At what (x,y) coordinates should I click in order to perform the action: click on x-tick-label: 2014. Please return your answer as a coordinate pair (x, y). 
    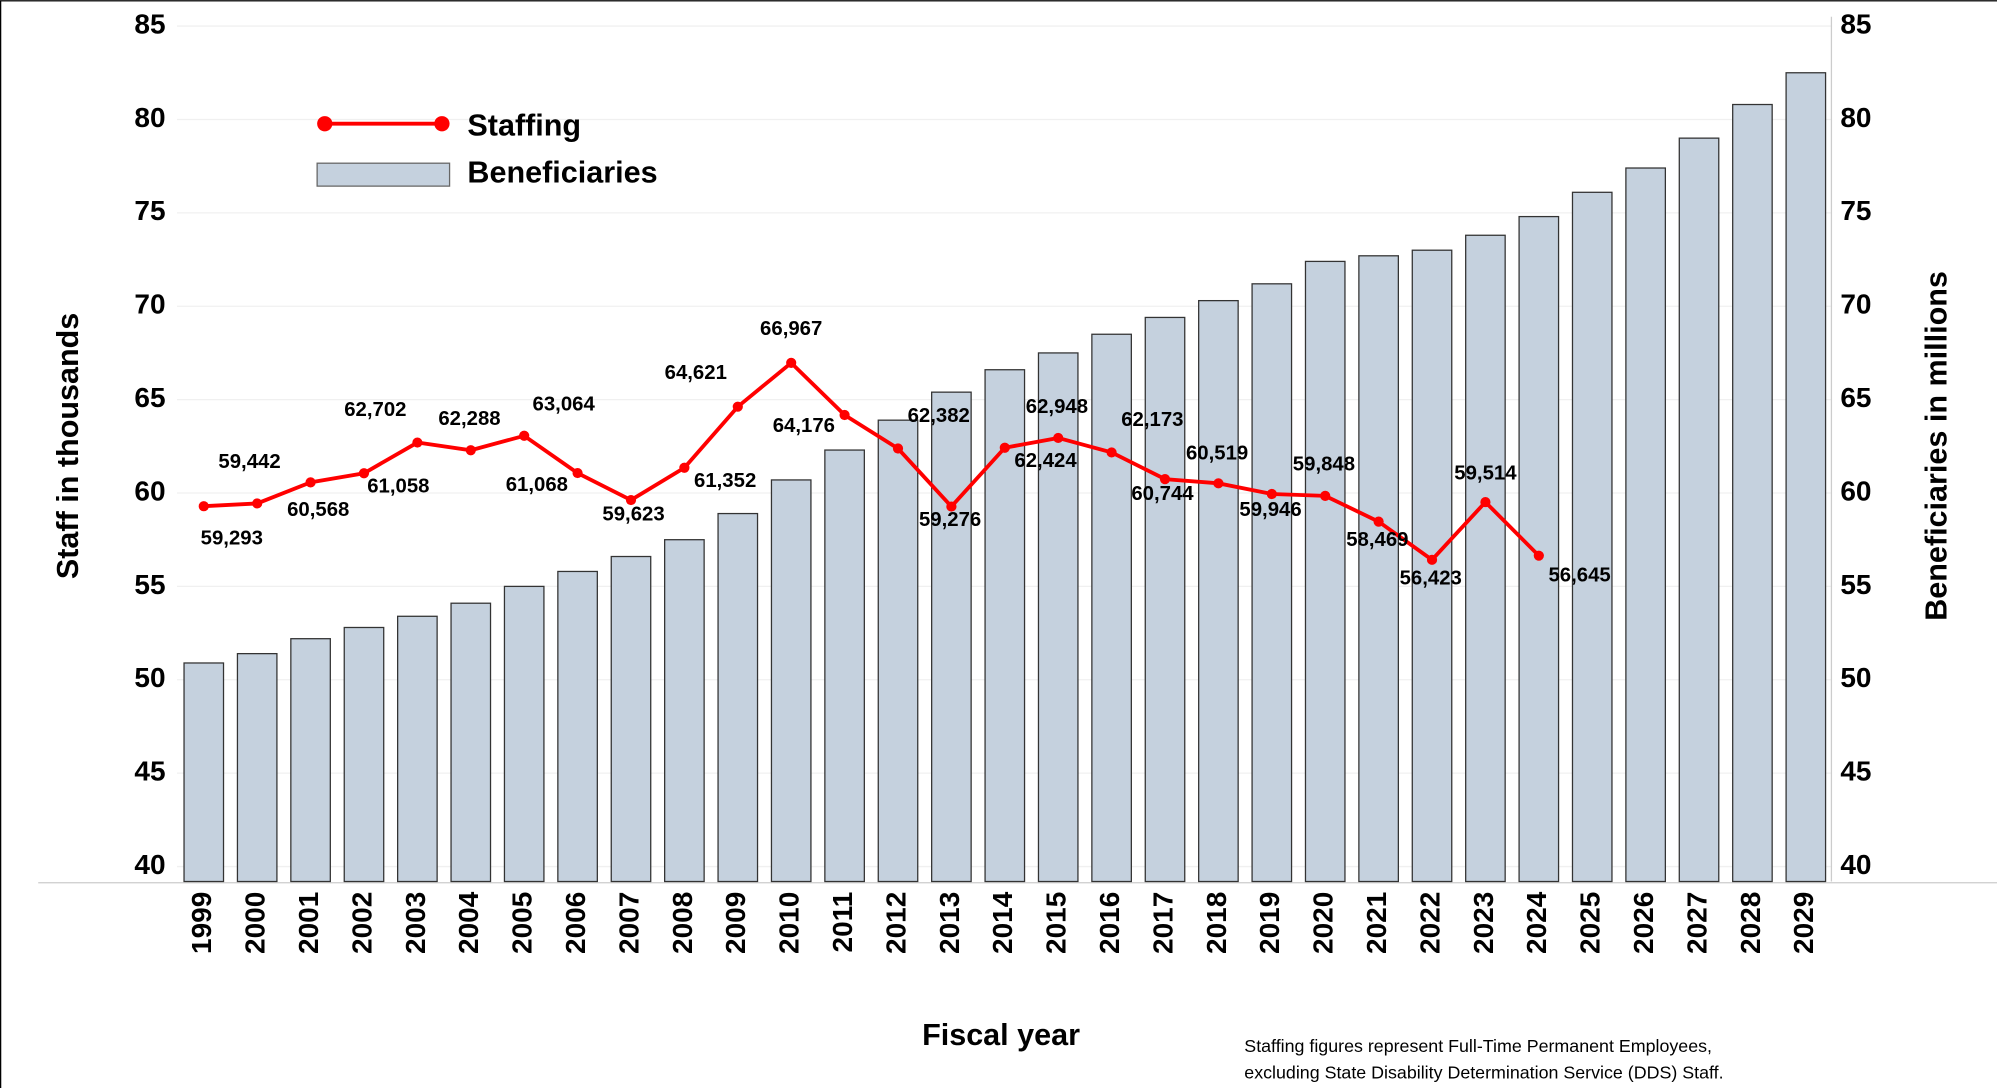
    Looking at the image, I should click on (1002, 922).